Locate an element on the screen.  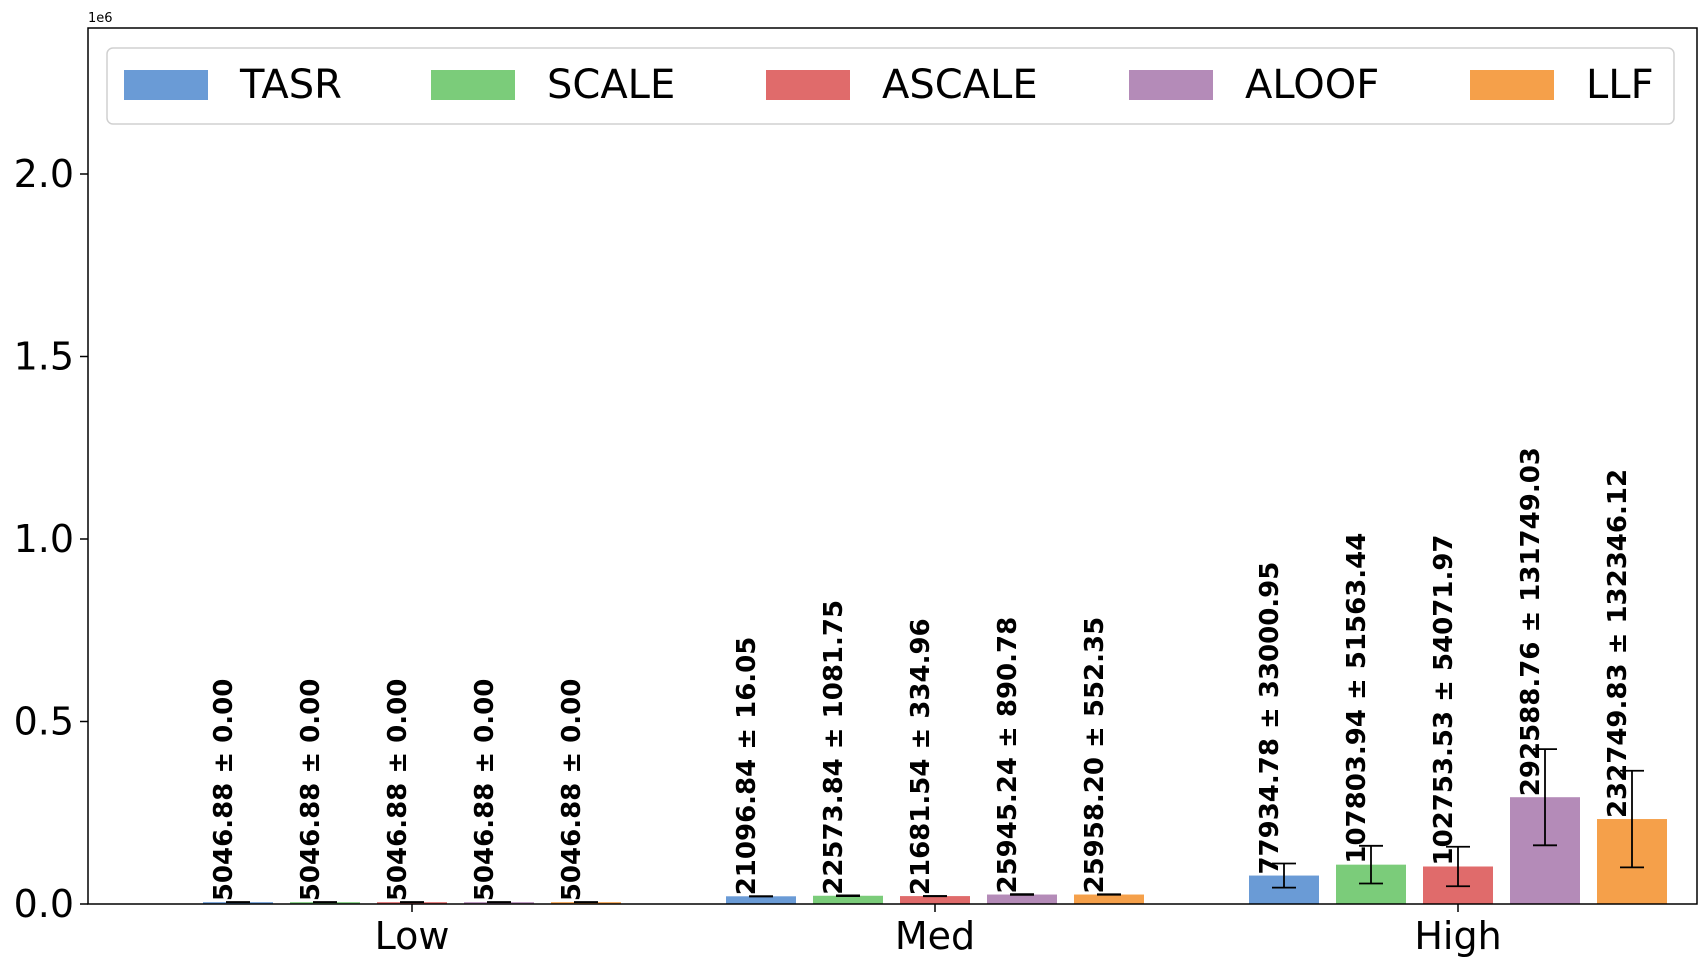
legend-box is located at coordinates (890, 86).